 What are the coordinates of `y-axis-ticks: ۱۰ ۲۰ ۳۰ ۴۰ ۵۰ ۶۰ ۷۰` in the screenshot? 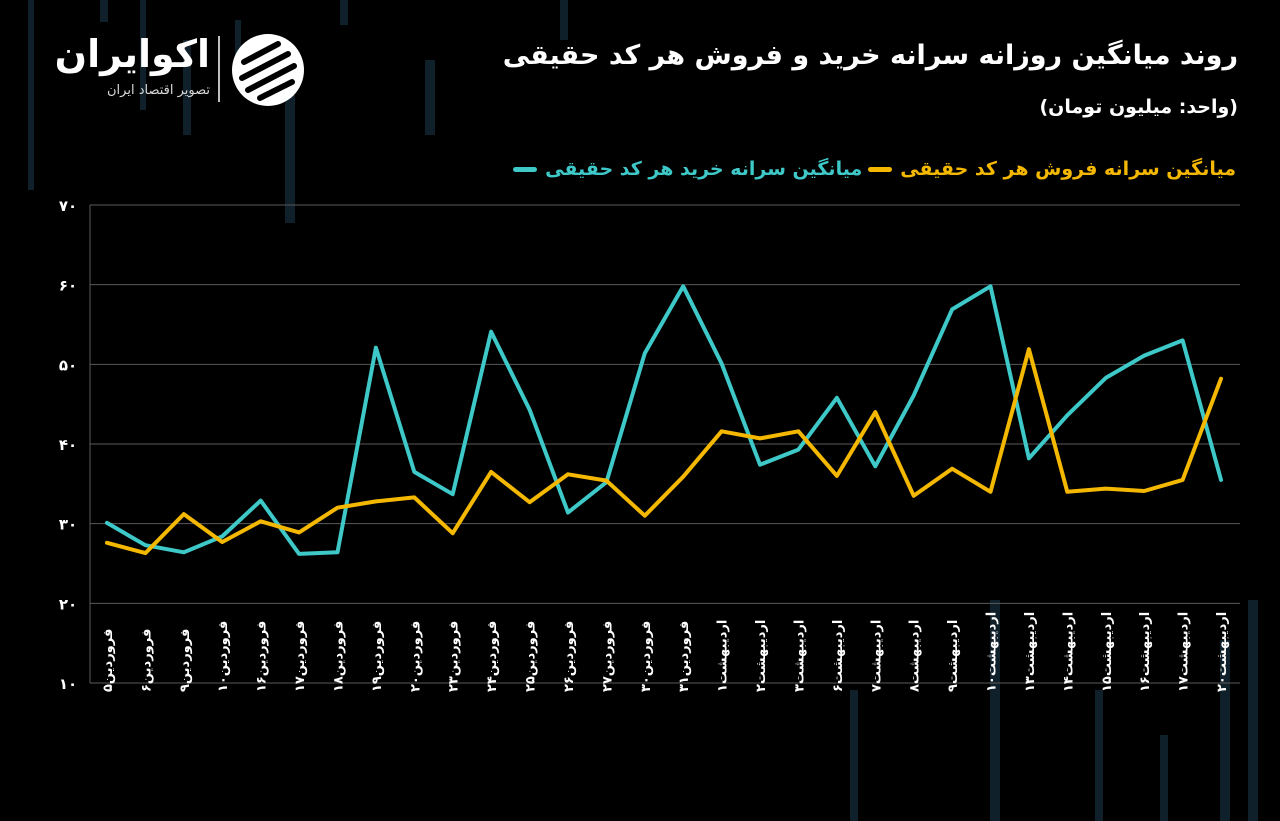 It's located at (68, 445).